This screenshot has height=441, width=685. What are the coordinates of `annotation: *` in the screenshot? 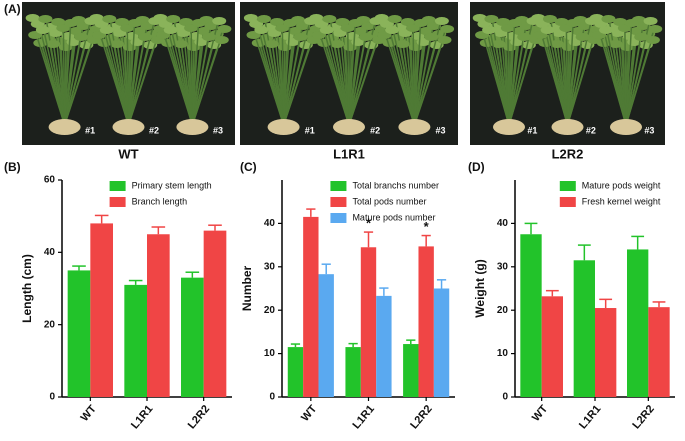 It's located at (427, 226).